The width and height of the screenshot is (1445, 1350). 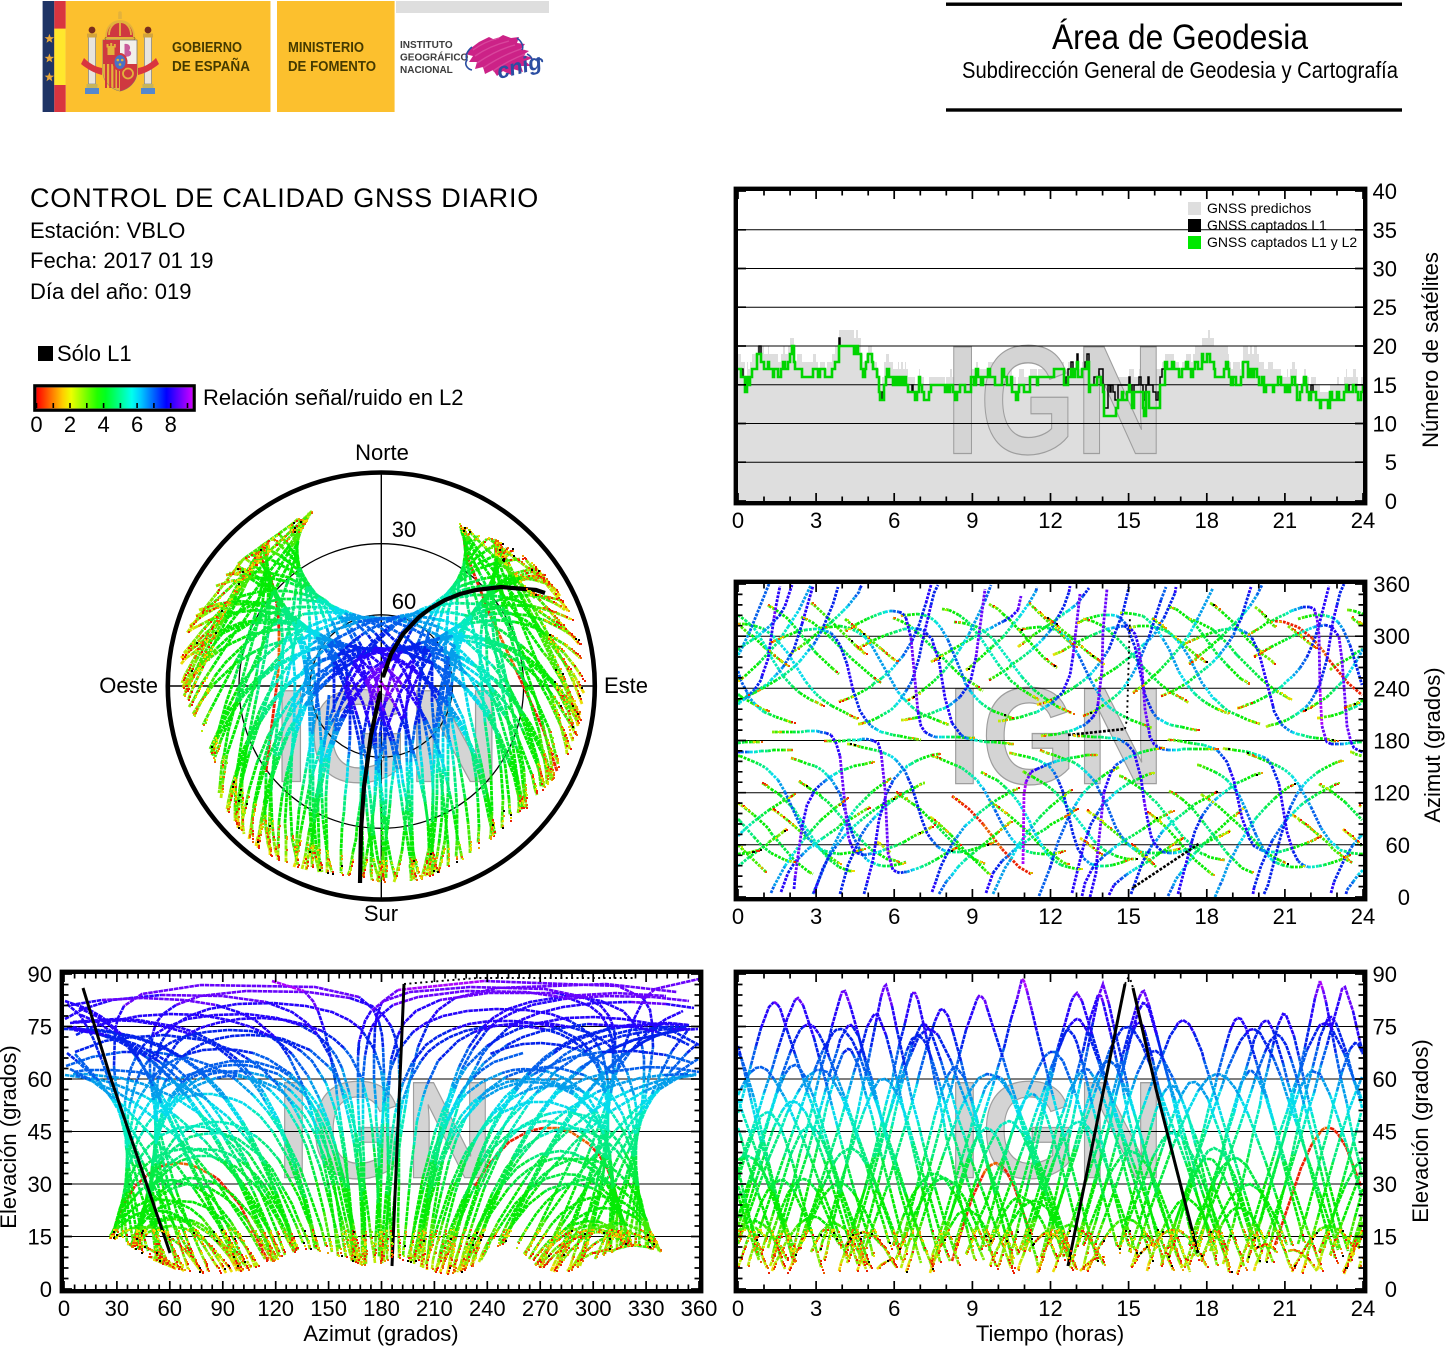 What do you see at coordinates (540, 1308) in the screenshot?
I see `svg-text: 270` at bounding box center [540, 1308].